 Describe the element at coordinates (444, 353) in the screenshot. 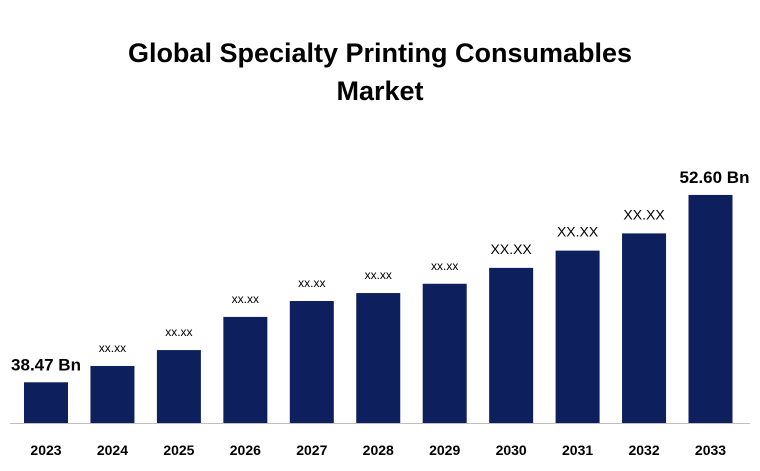

I see `bar-2029` at that location.